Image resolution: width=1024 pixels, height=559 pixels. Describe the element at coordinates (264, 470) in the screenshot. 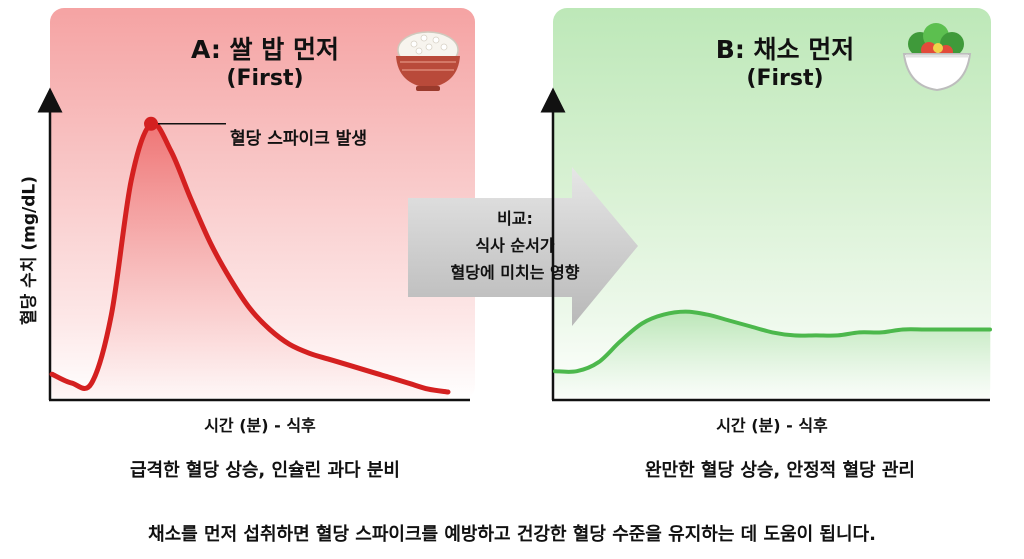

I see `panel-a-caption: 급격한 혈당 상승, 인슐린 과다 분비` at that location.